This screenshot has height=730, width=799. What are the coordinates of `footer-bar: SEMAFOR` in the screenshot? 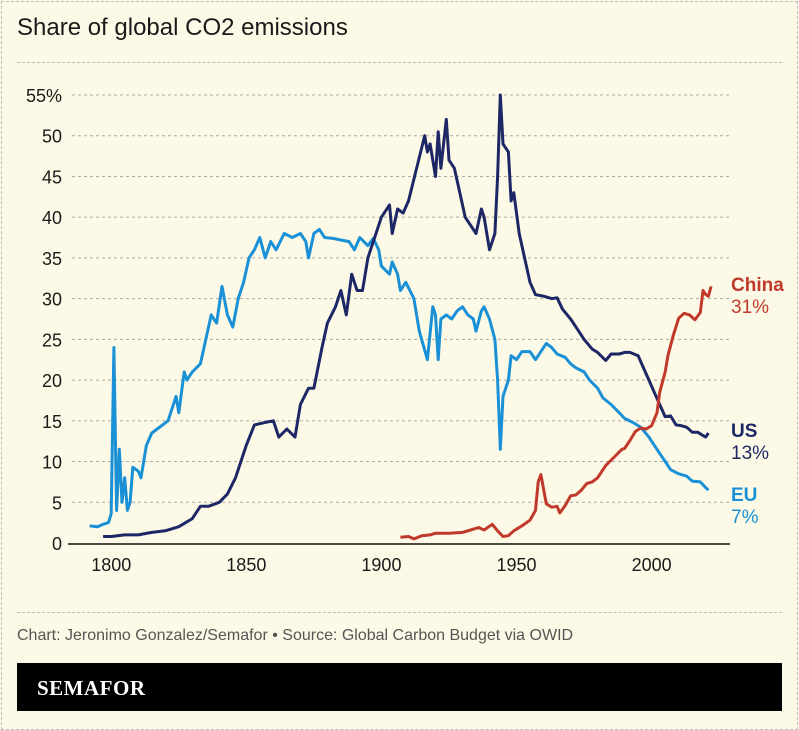 It's located at (399, 687).